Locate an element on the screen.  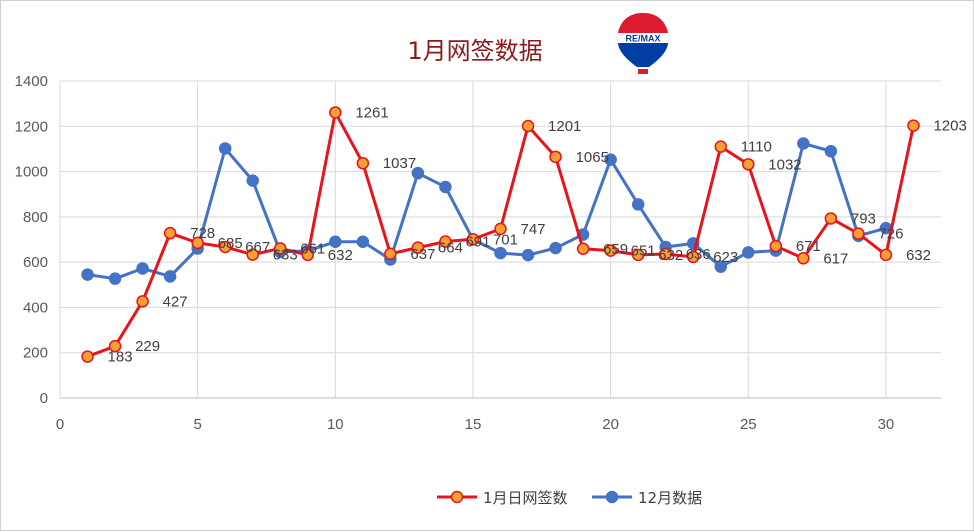
y-tick-label: 200 is located at coordinates (35, 353).